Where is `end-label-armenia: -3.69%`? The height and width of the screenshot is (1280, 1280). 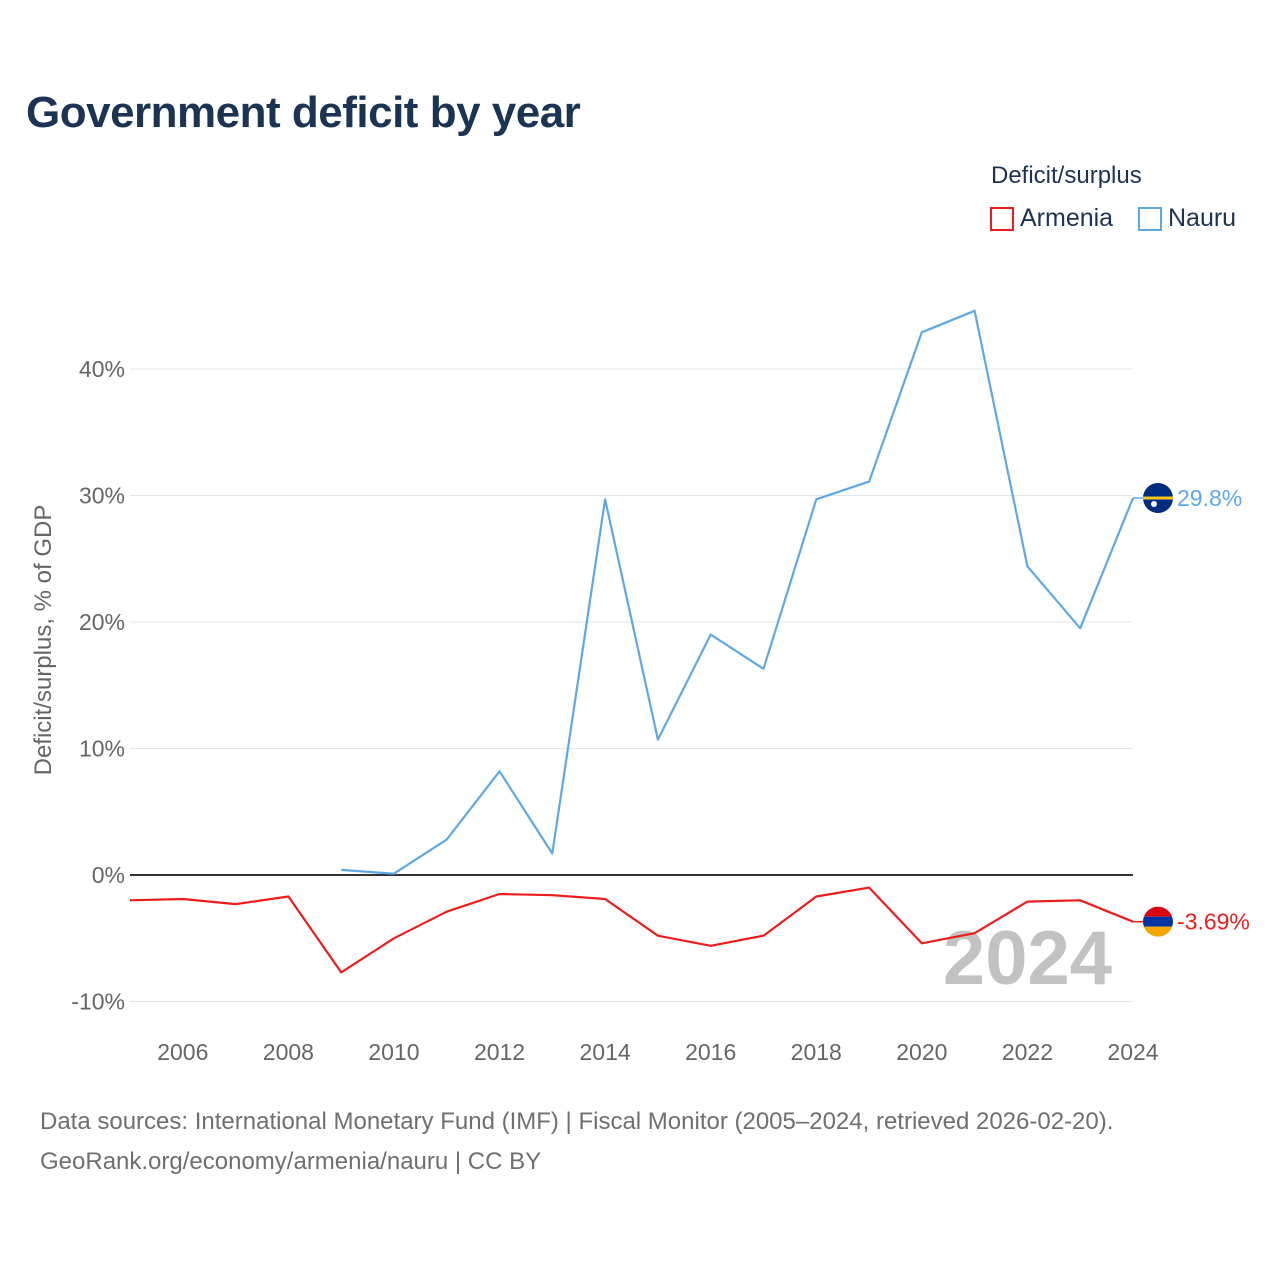 end-label-armenia: -3.69% is located at coordinates (1213, 922).